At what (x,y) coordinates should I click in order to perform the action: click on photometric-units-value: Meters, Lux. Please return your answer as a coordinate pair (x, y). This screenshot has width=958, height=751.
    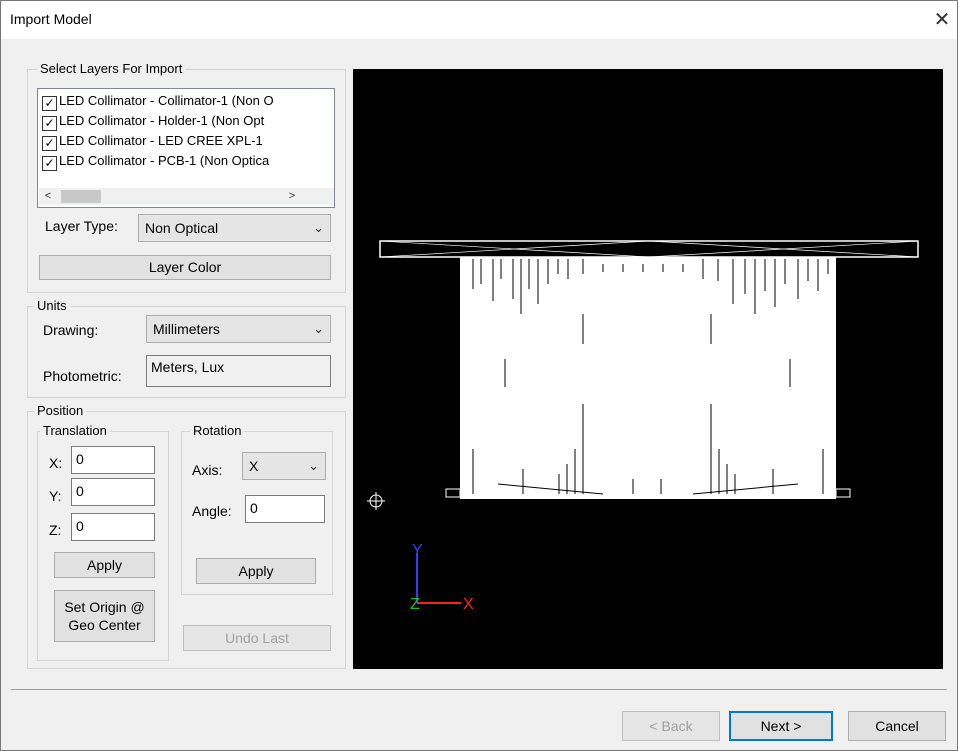
    Looking at the image, I should click on (188, 367).